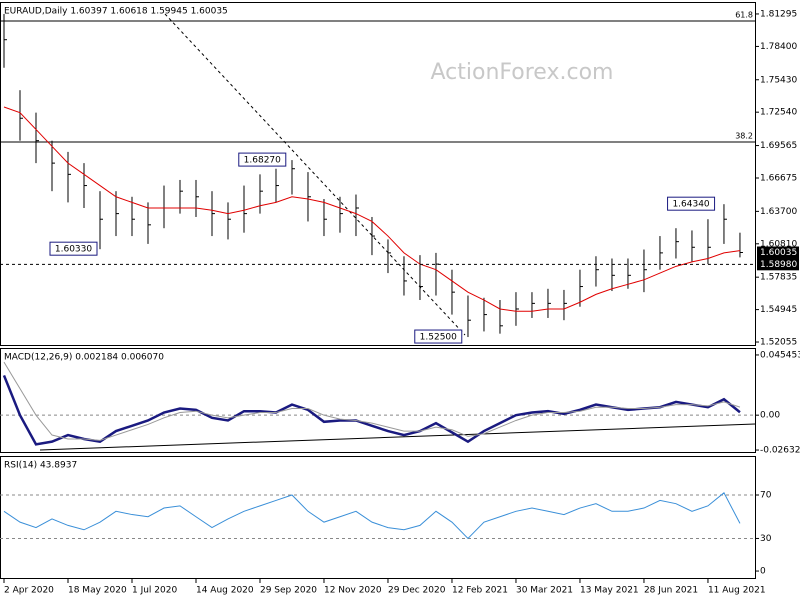 The width and height of the screenshot is (800, 600). Describe the element at coordinates (778, 146) in the screenshot. I see `y-tick-label: 1.69565` at that location.